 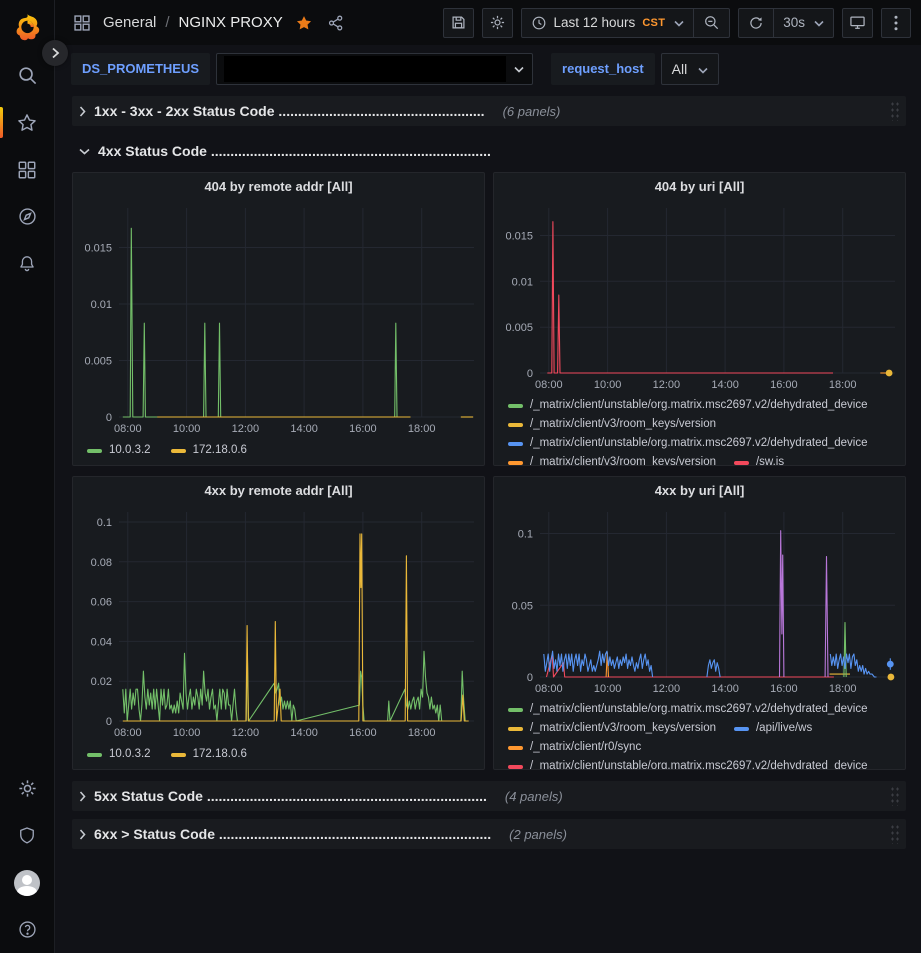 I want to click on cycle-view-mode-button, so click(x=857, y=22).